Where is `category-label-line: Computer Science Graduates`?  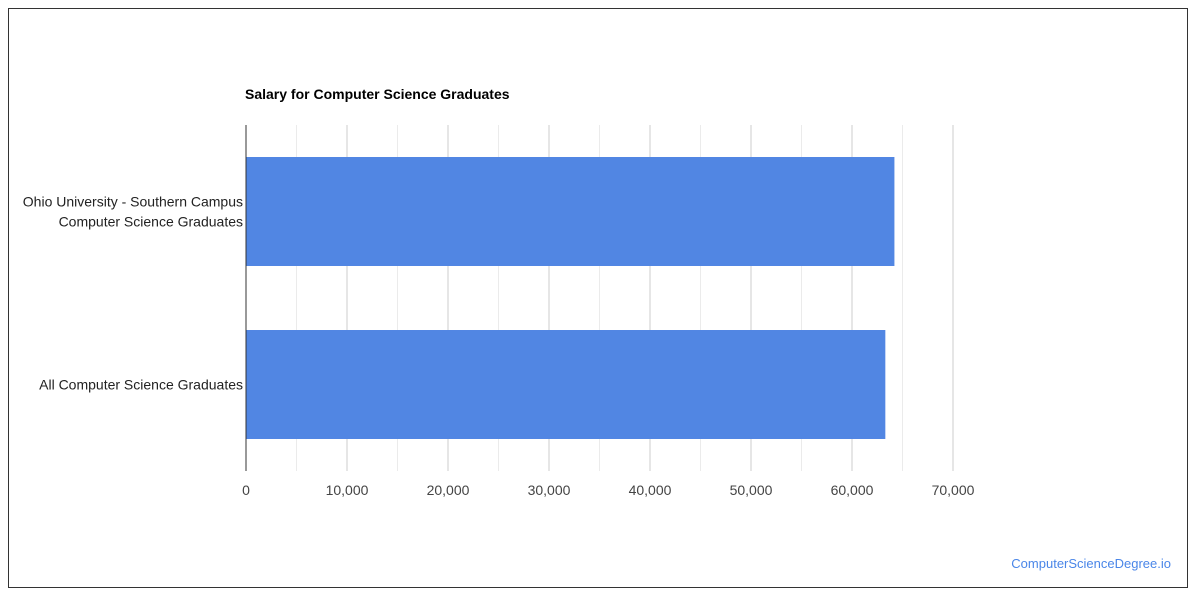 category-label-line: Computer Science Graduates is located at coordinates (151, 222).